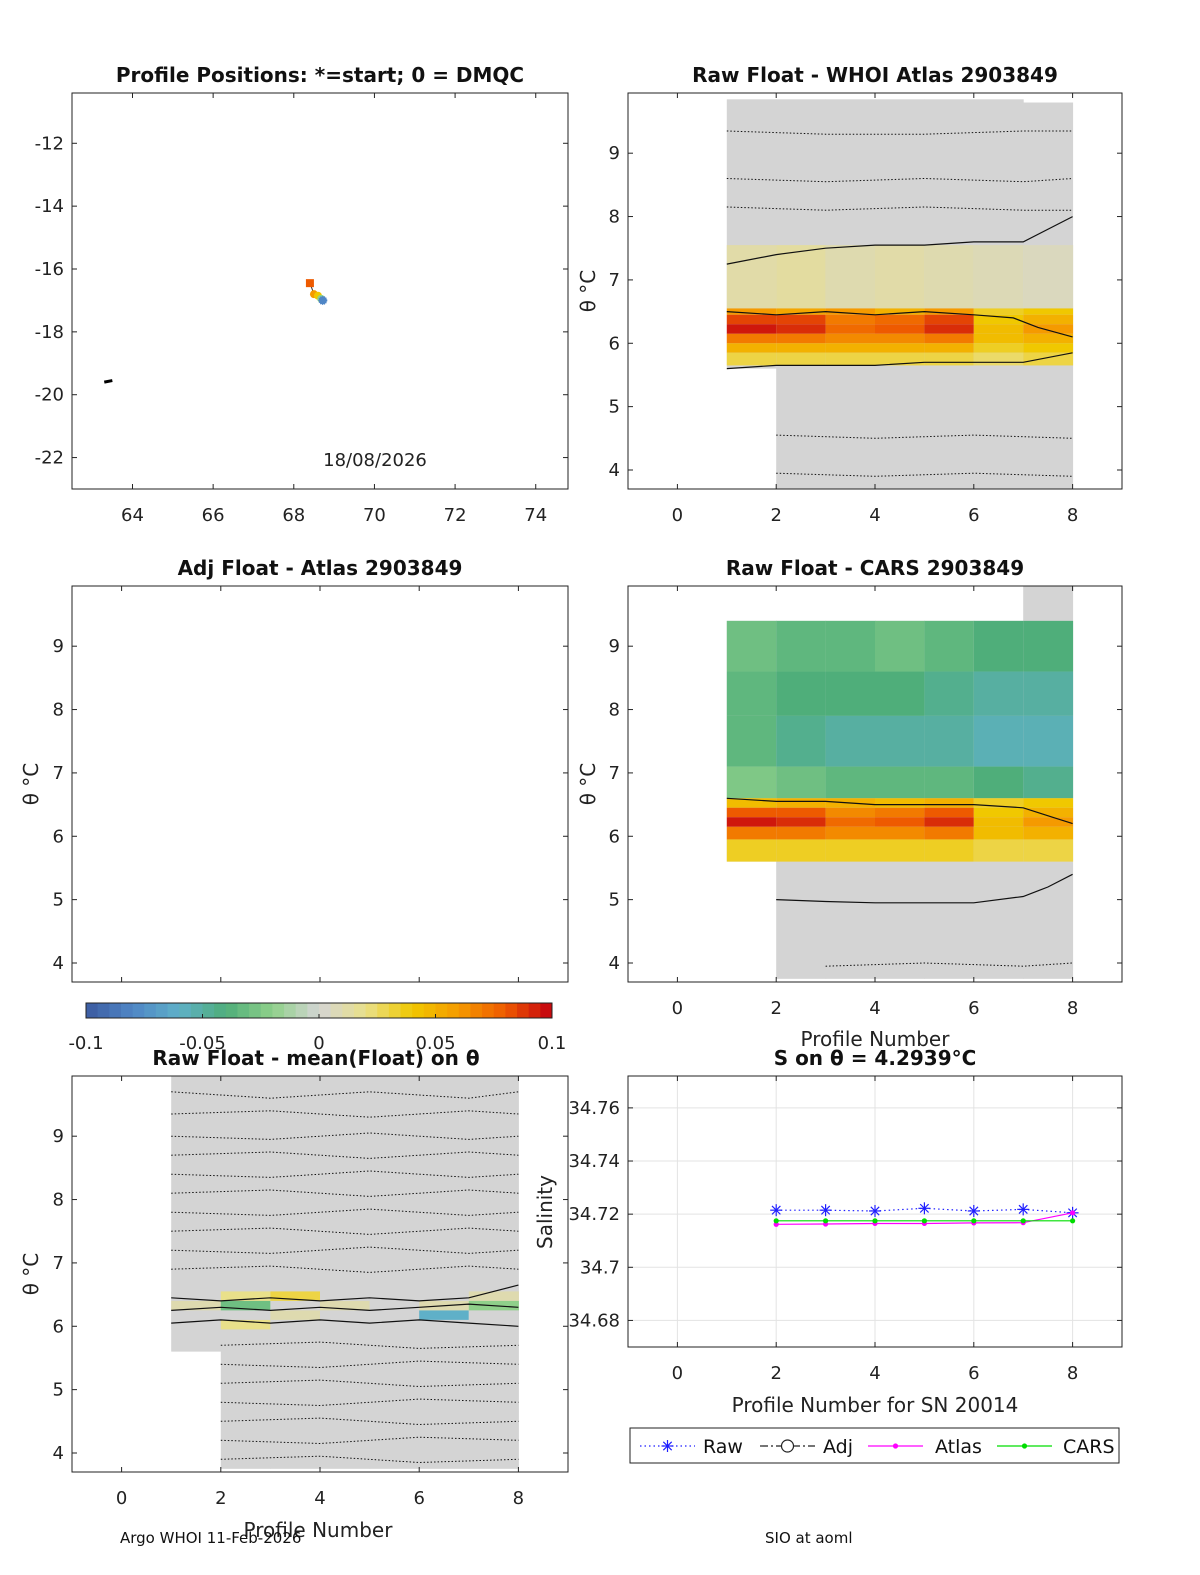 The image size is (1200, 1575). What do you see at coordinates (723, 1447) in the screenshot?
I see `legend-label-raw: Raw` at bounding box center [723, 1447].